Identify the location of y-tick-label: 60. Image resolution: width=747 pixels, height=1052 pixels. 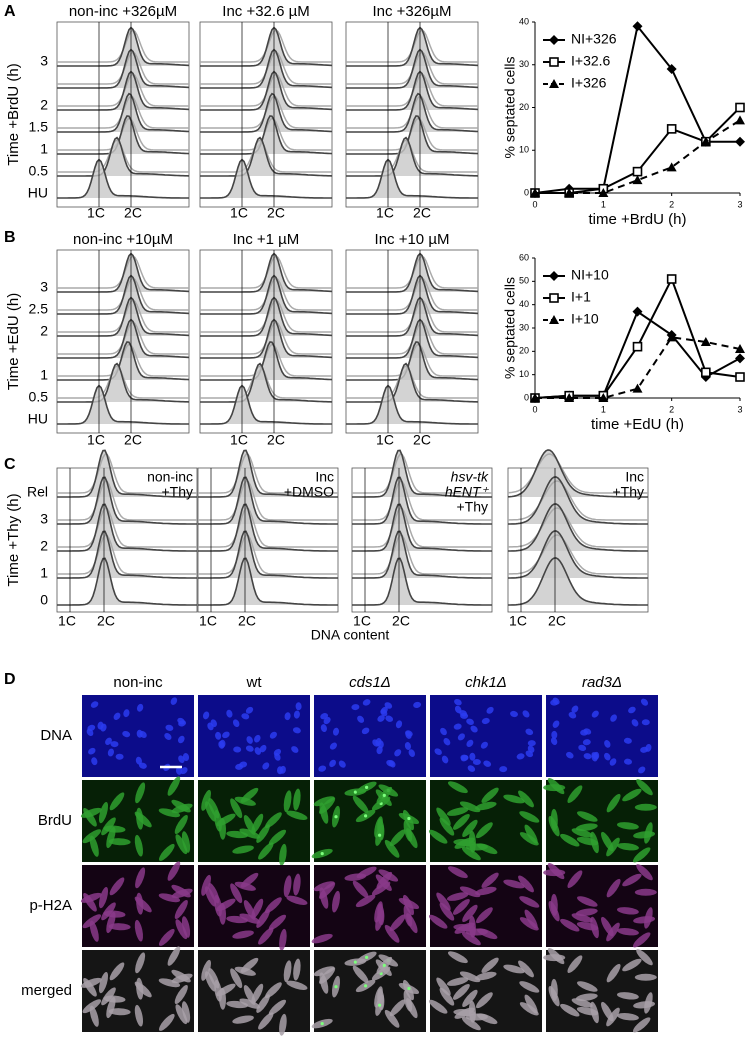
(524, 257).